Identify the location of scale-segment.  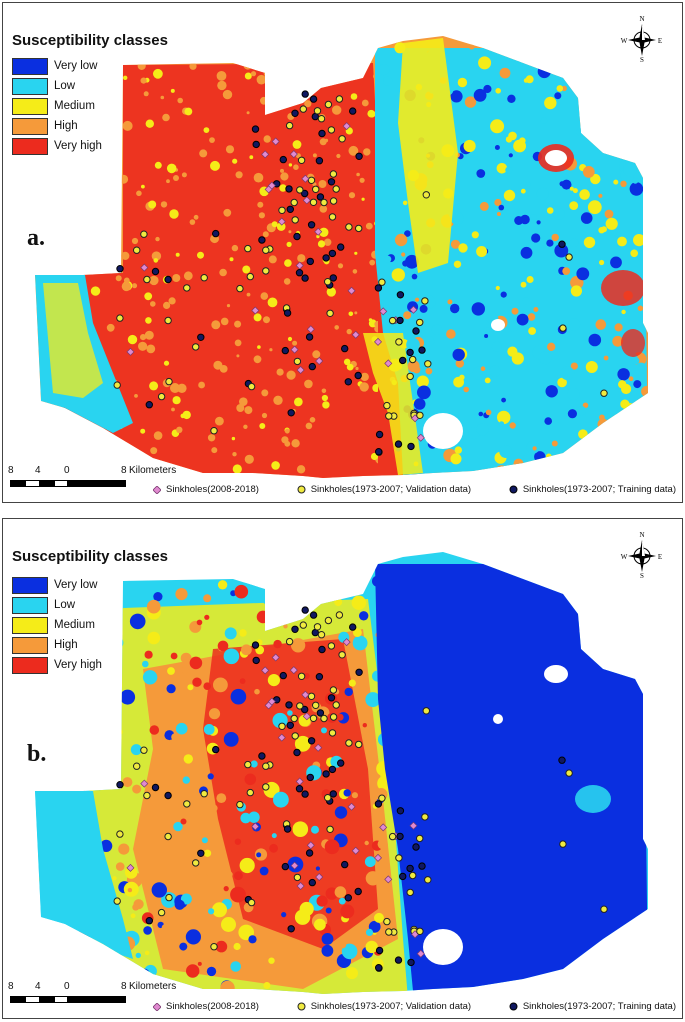
(47, 483).